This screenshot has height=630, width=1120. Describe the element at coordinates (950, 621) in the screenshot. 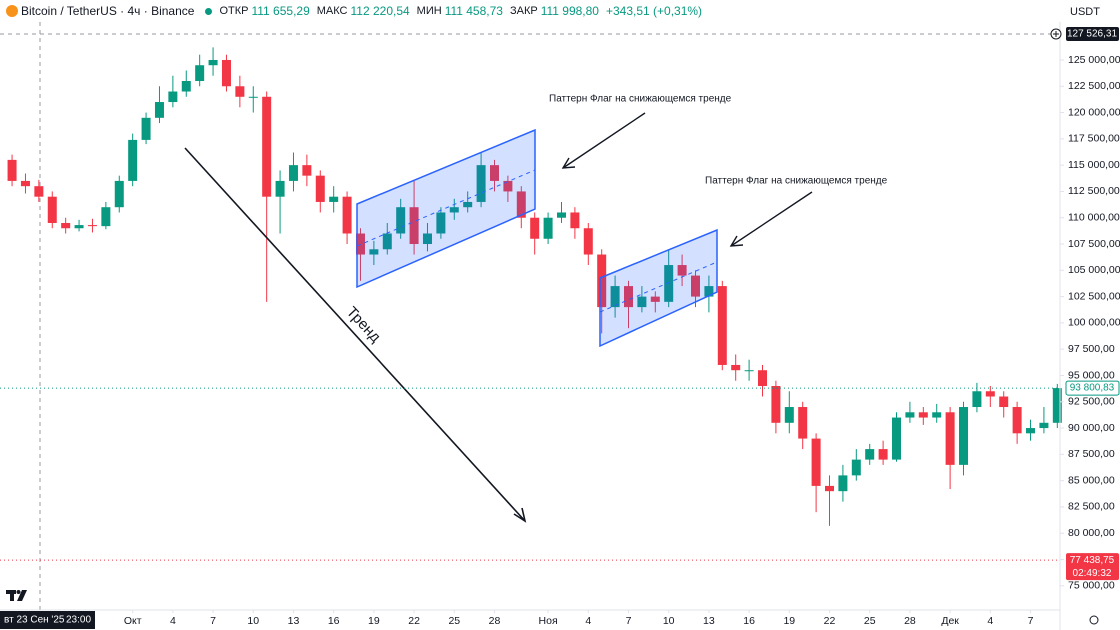

I see `x-tick-label: Дек` at that location.